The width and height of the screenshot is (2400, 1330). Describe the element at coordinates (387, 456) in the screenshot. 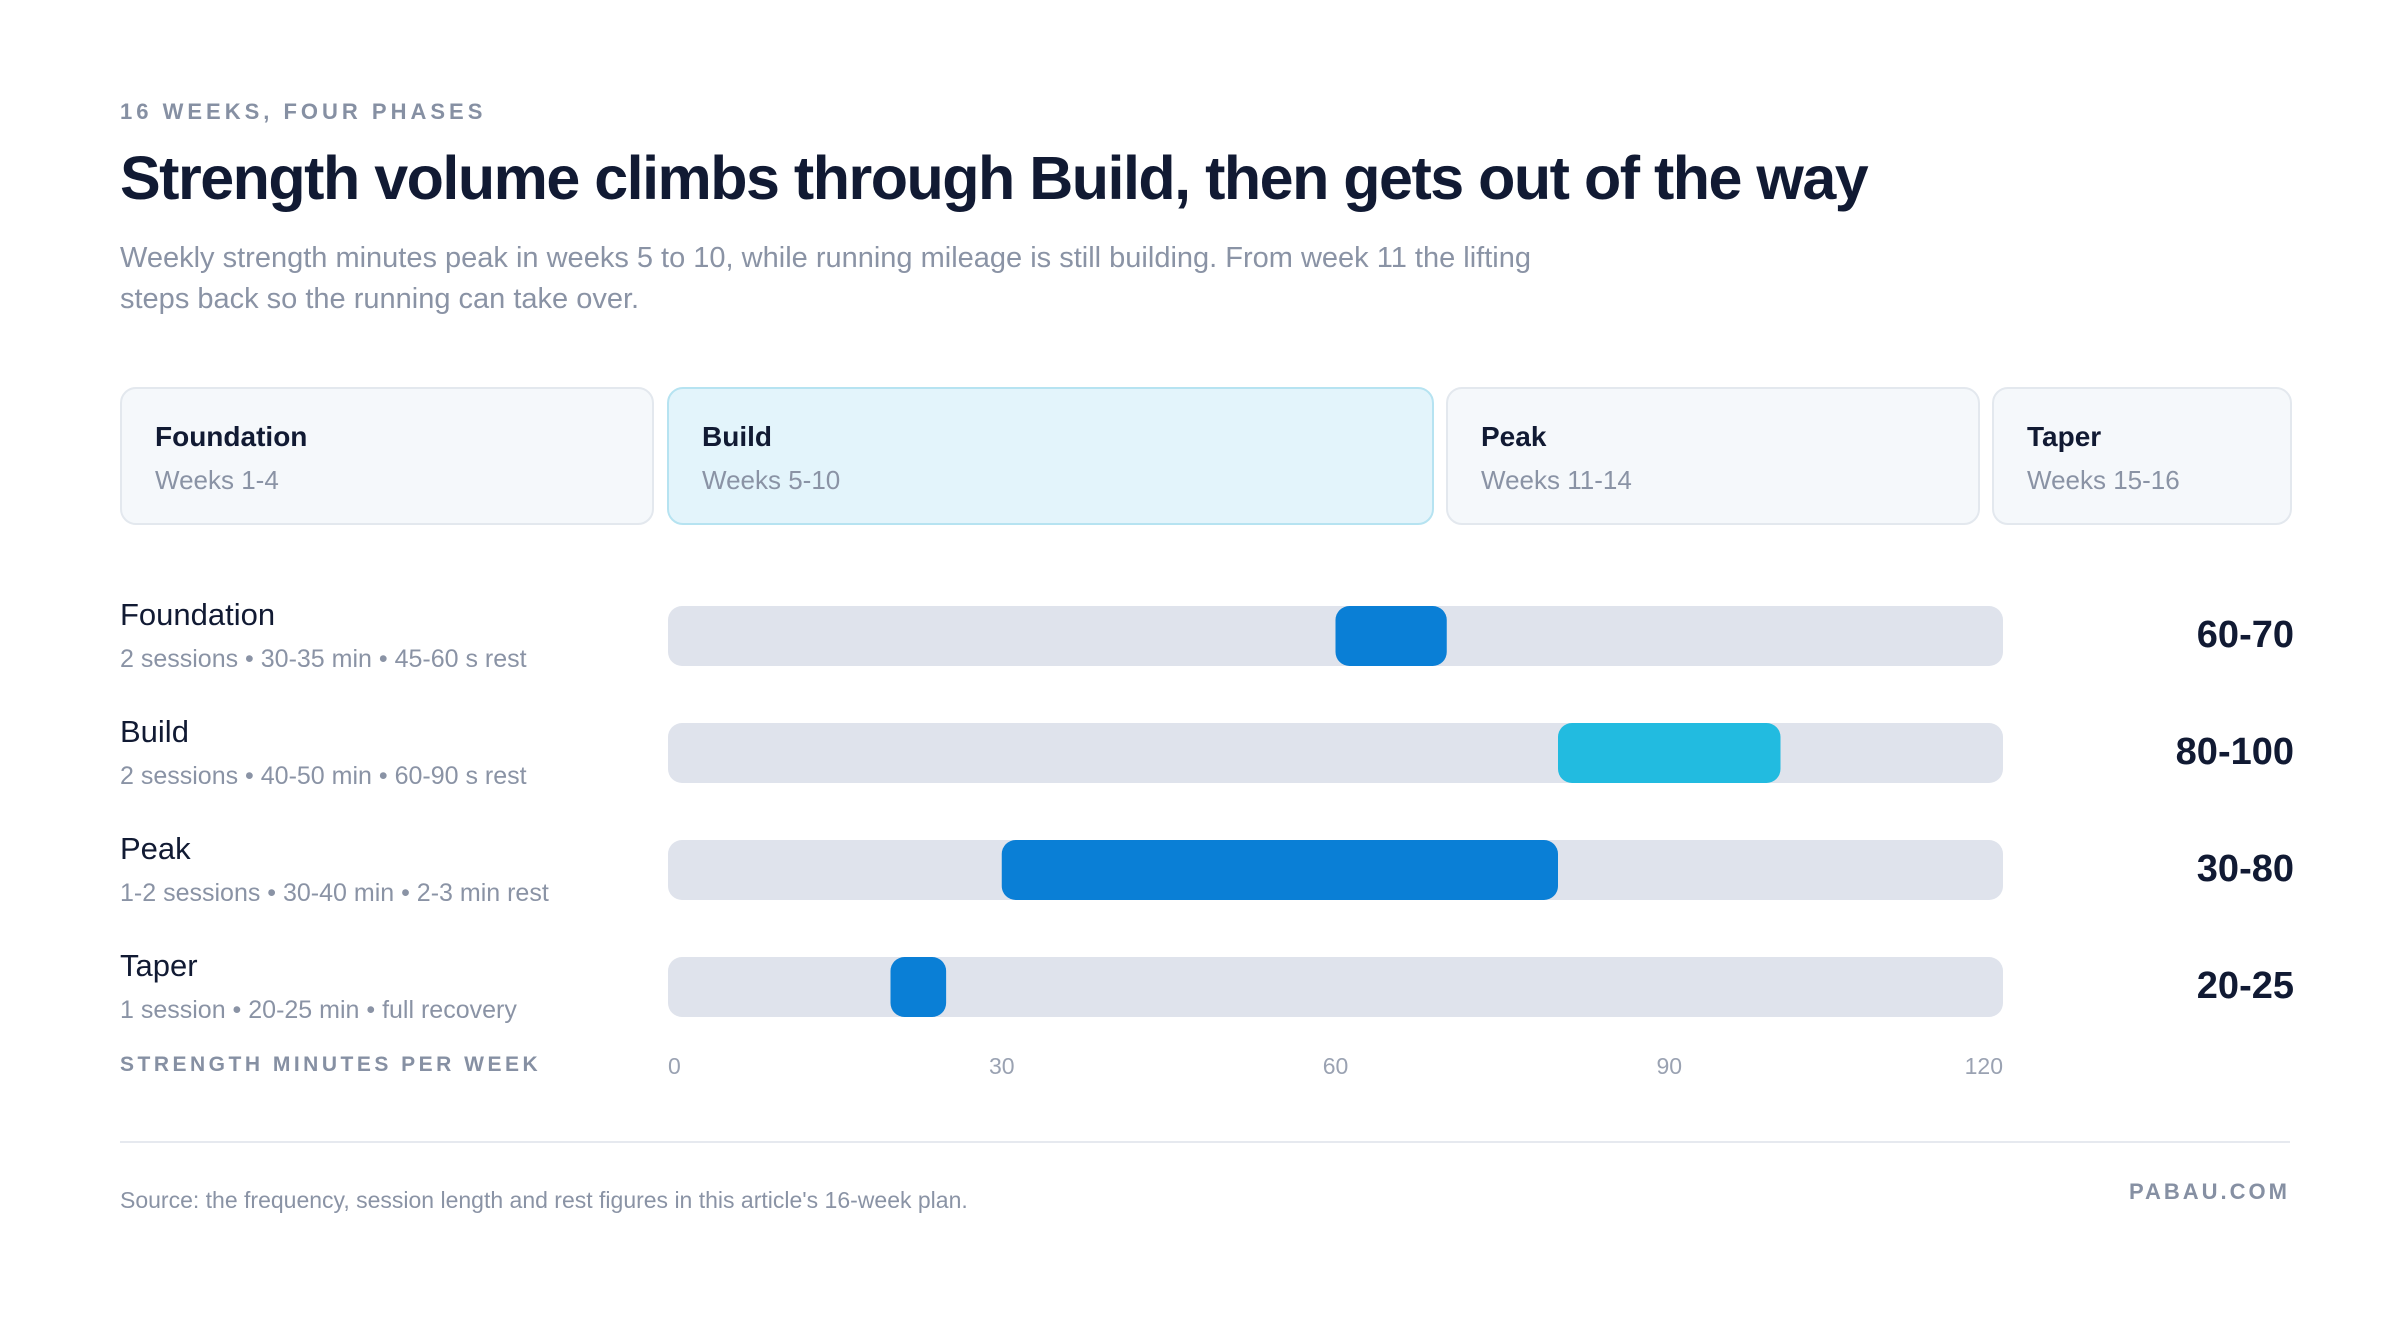

I see `phase-card-foundation: Foundation Weeks 1-4` at that location.